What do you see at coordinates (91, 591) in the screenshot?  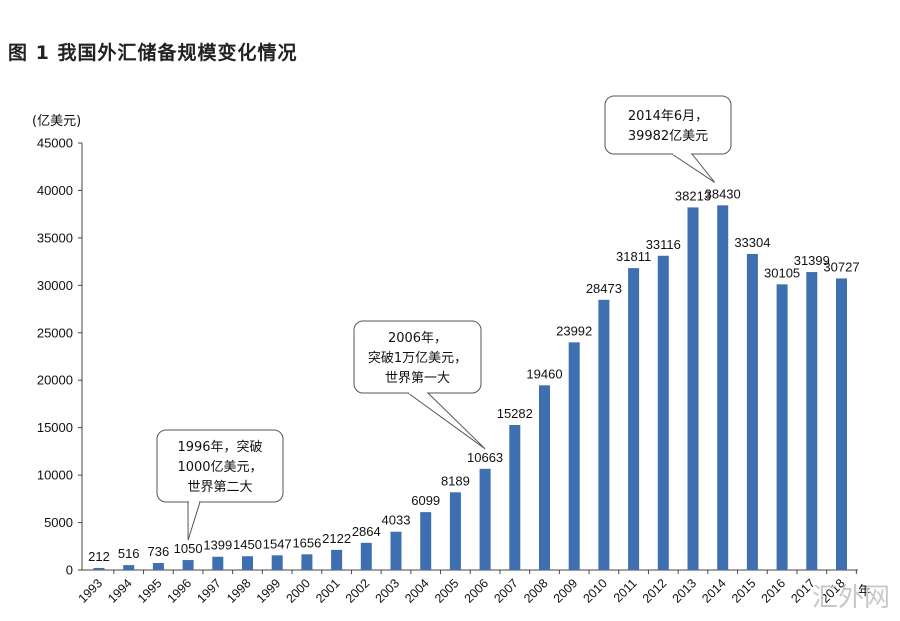 I see `x-tick-label-1993: 1993` at bounding box center [91, 591].